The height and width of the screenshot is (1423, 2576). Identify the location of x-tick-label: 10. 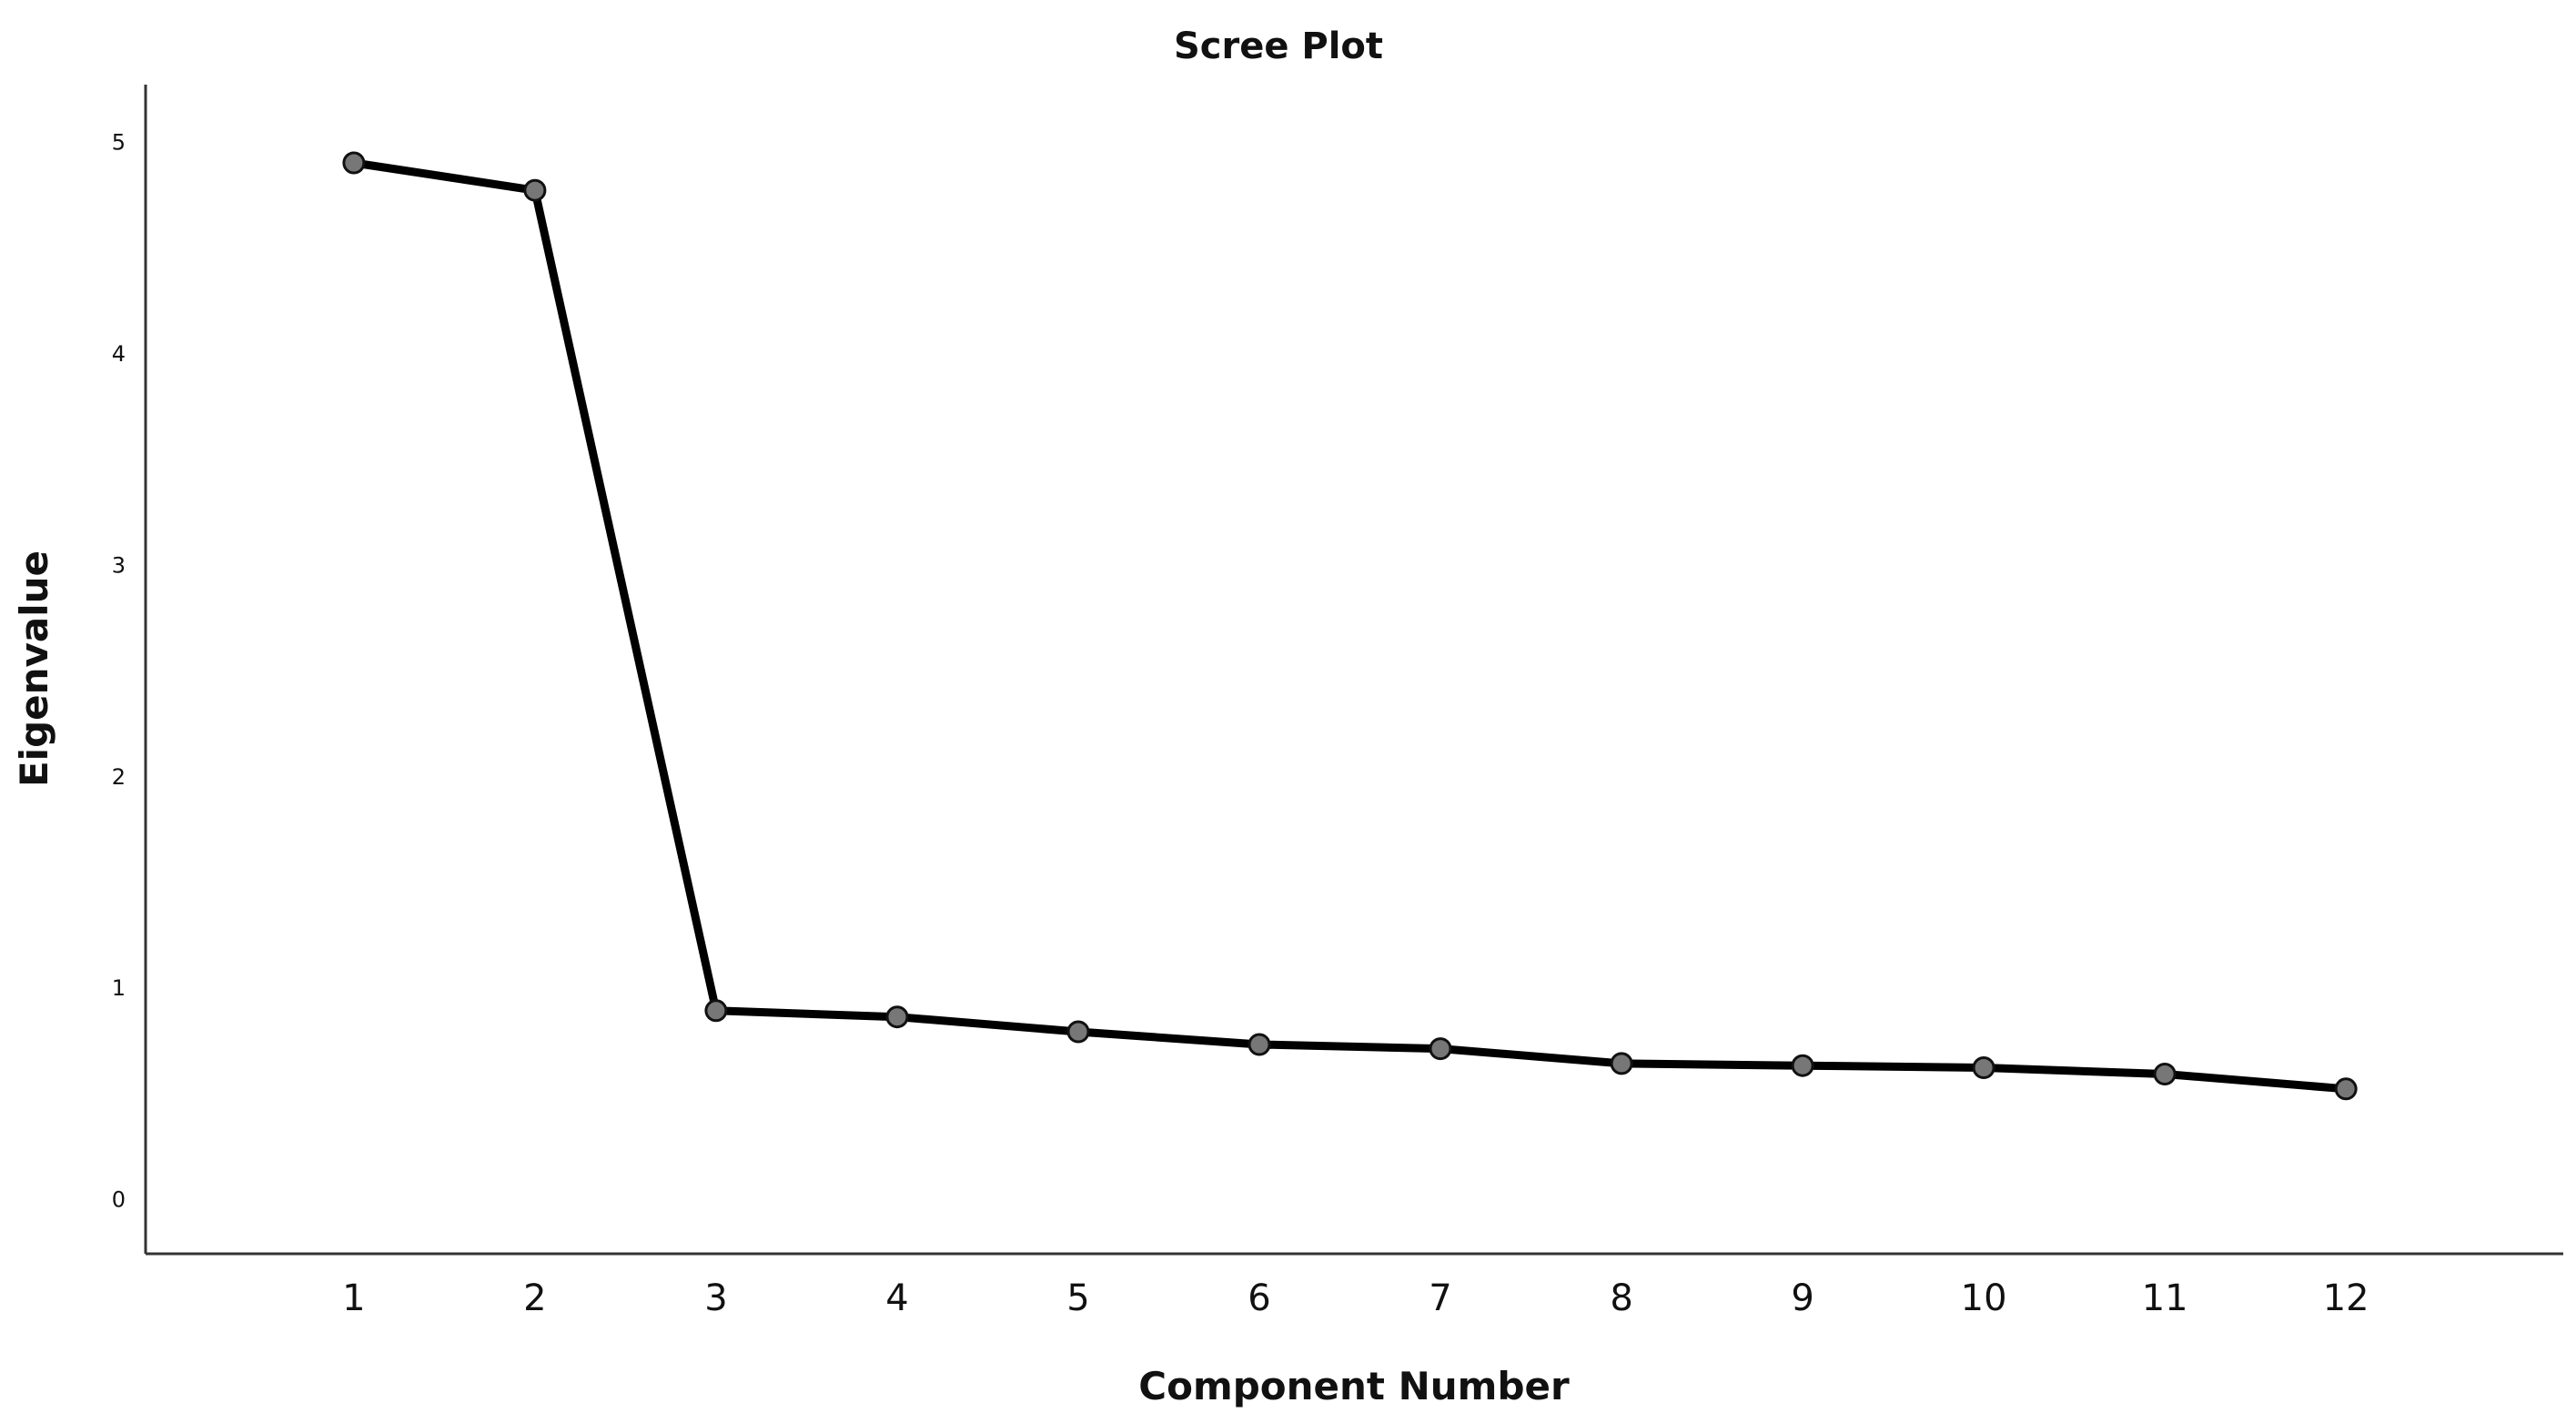
(1984, 1298).